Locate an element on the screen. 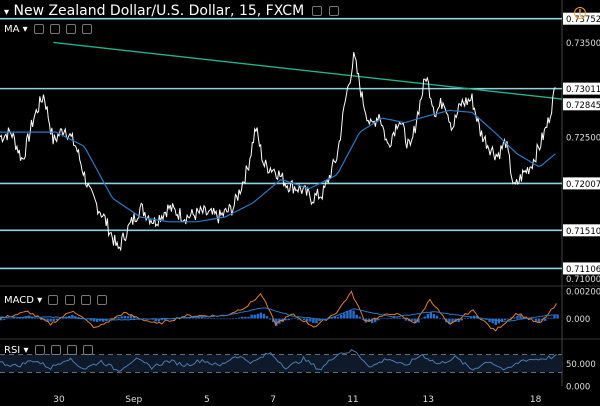  price-axis-label: 0.71510 is located at coordinates (583, 232).